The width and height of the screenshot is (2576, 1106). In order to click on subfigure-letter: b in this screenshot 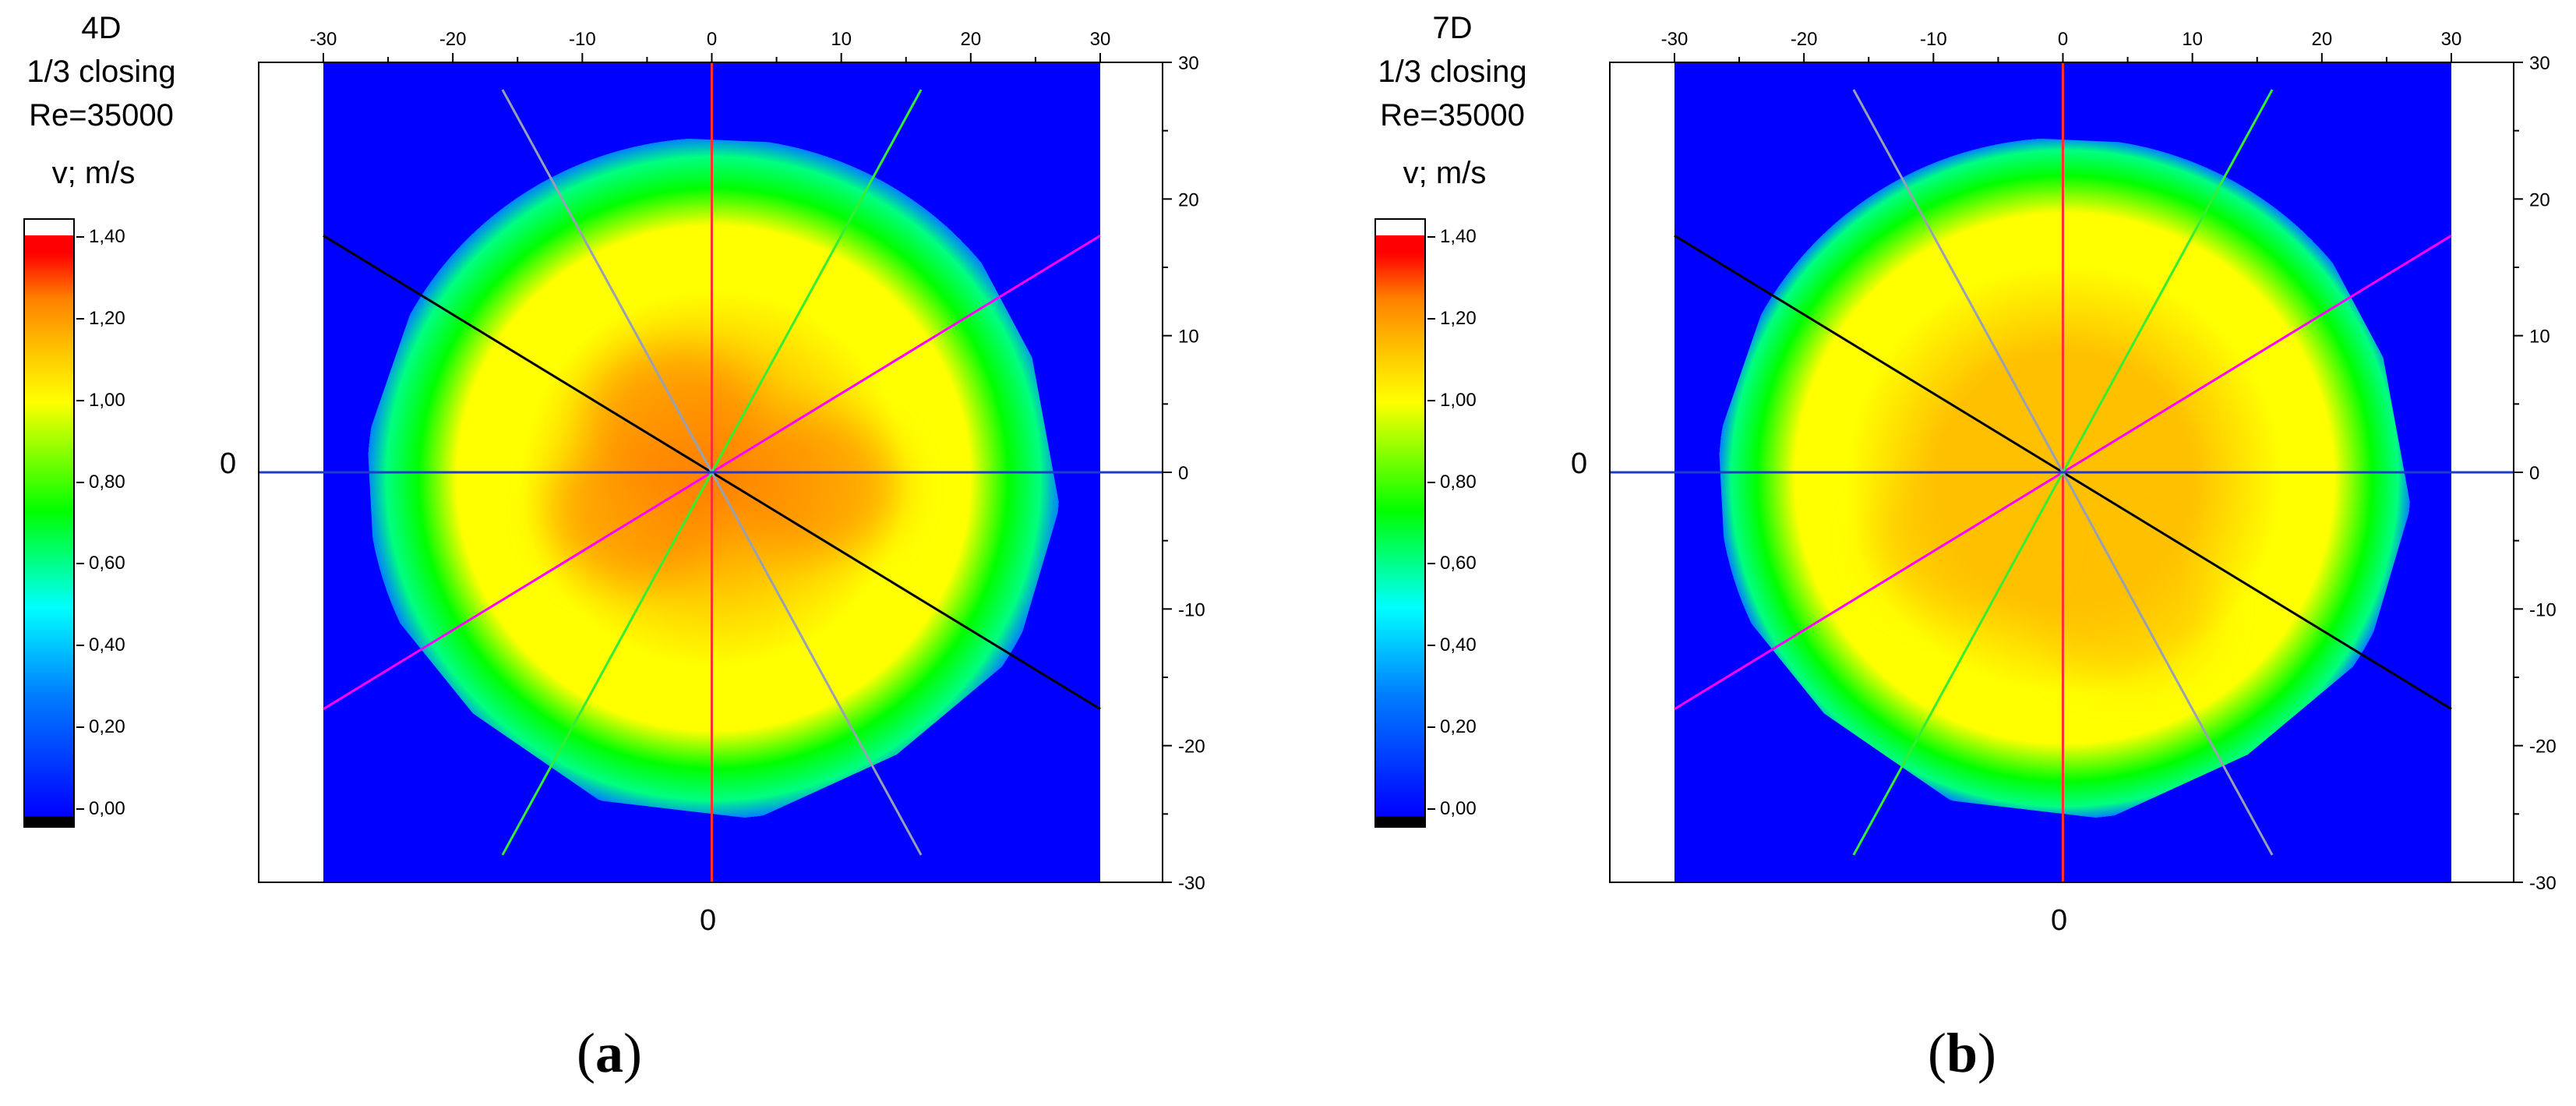, I will do `click(1962, 1053)`.